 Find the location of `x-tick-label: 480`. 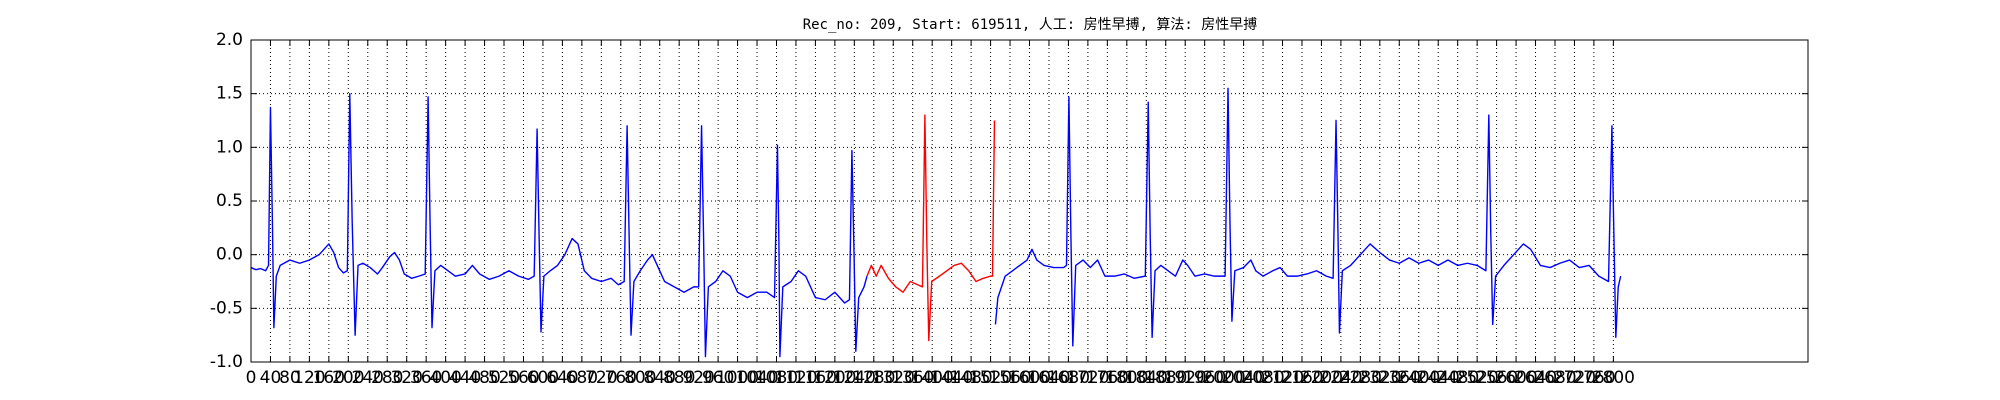

x-tick-label: 480 is located at coordinates (484, 378).